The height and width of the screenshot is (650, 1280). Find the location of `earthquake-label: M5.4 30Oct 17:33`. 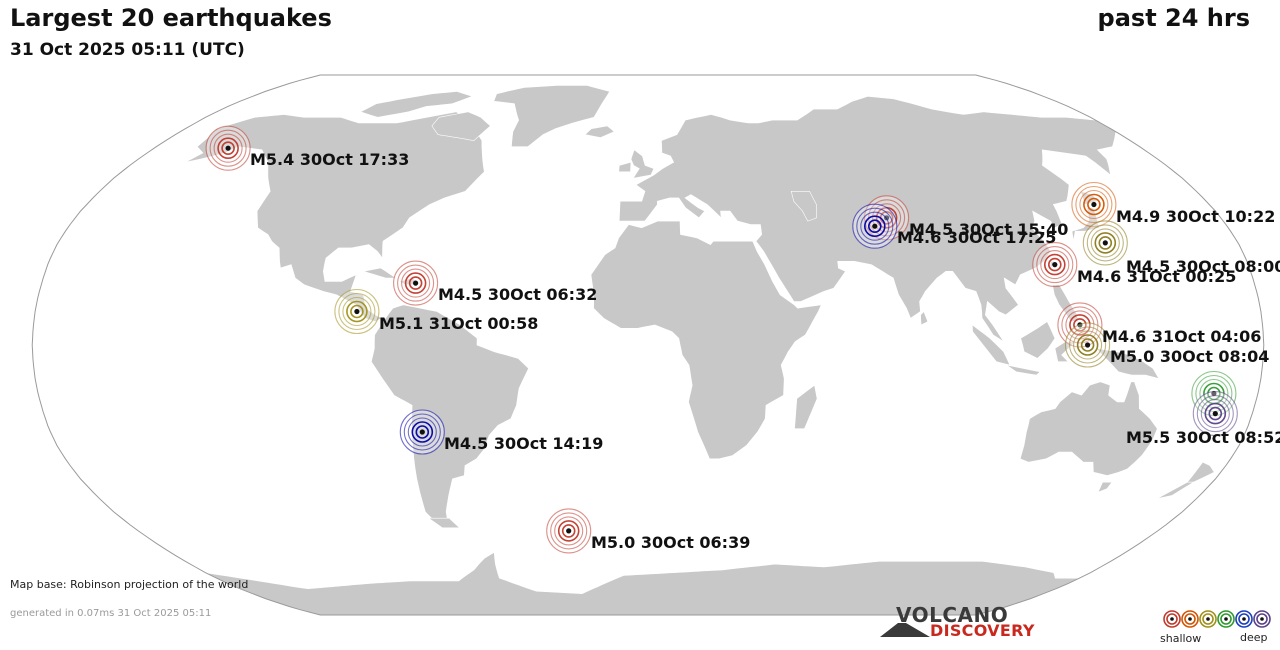

earthquake-label: M5.4 30Oct 17:33 is located at coordinates (330, 159).